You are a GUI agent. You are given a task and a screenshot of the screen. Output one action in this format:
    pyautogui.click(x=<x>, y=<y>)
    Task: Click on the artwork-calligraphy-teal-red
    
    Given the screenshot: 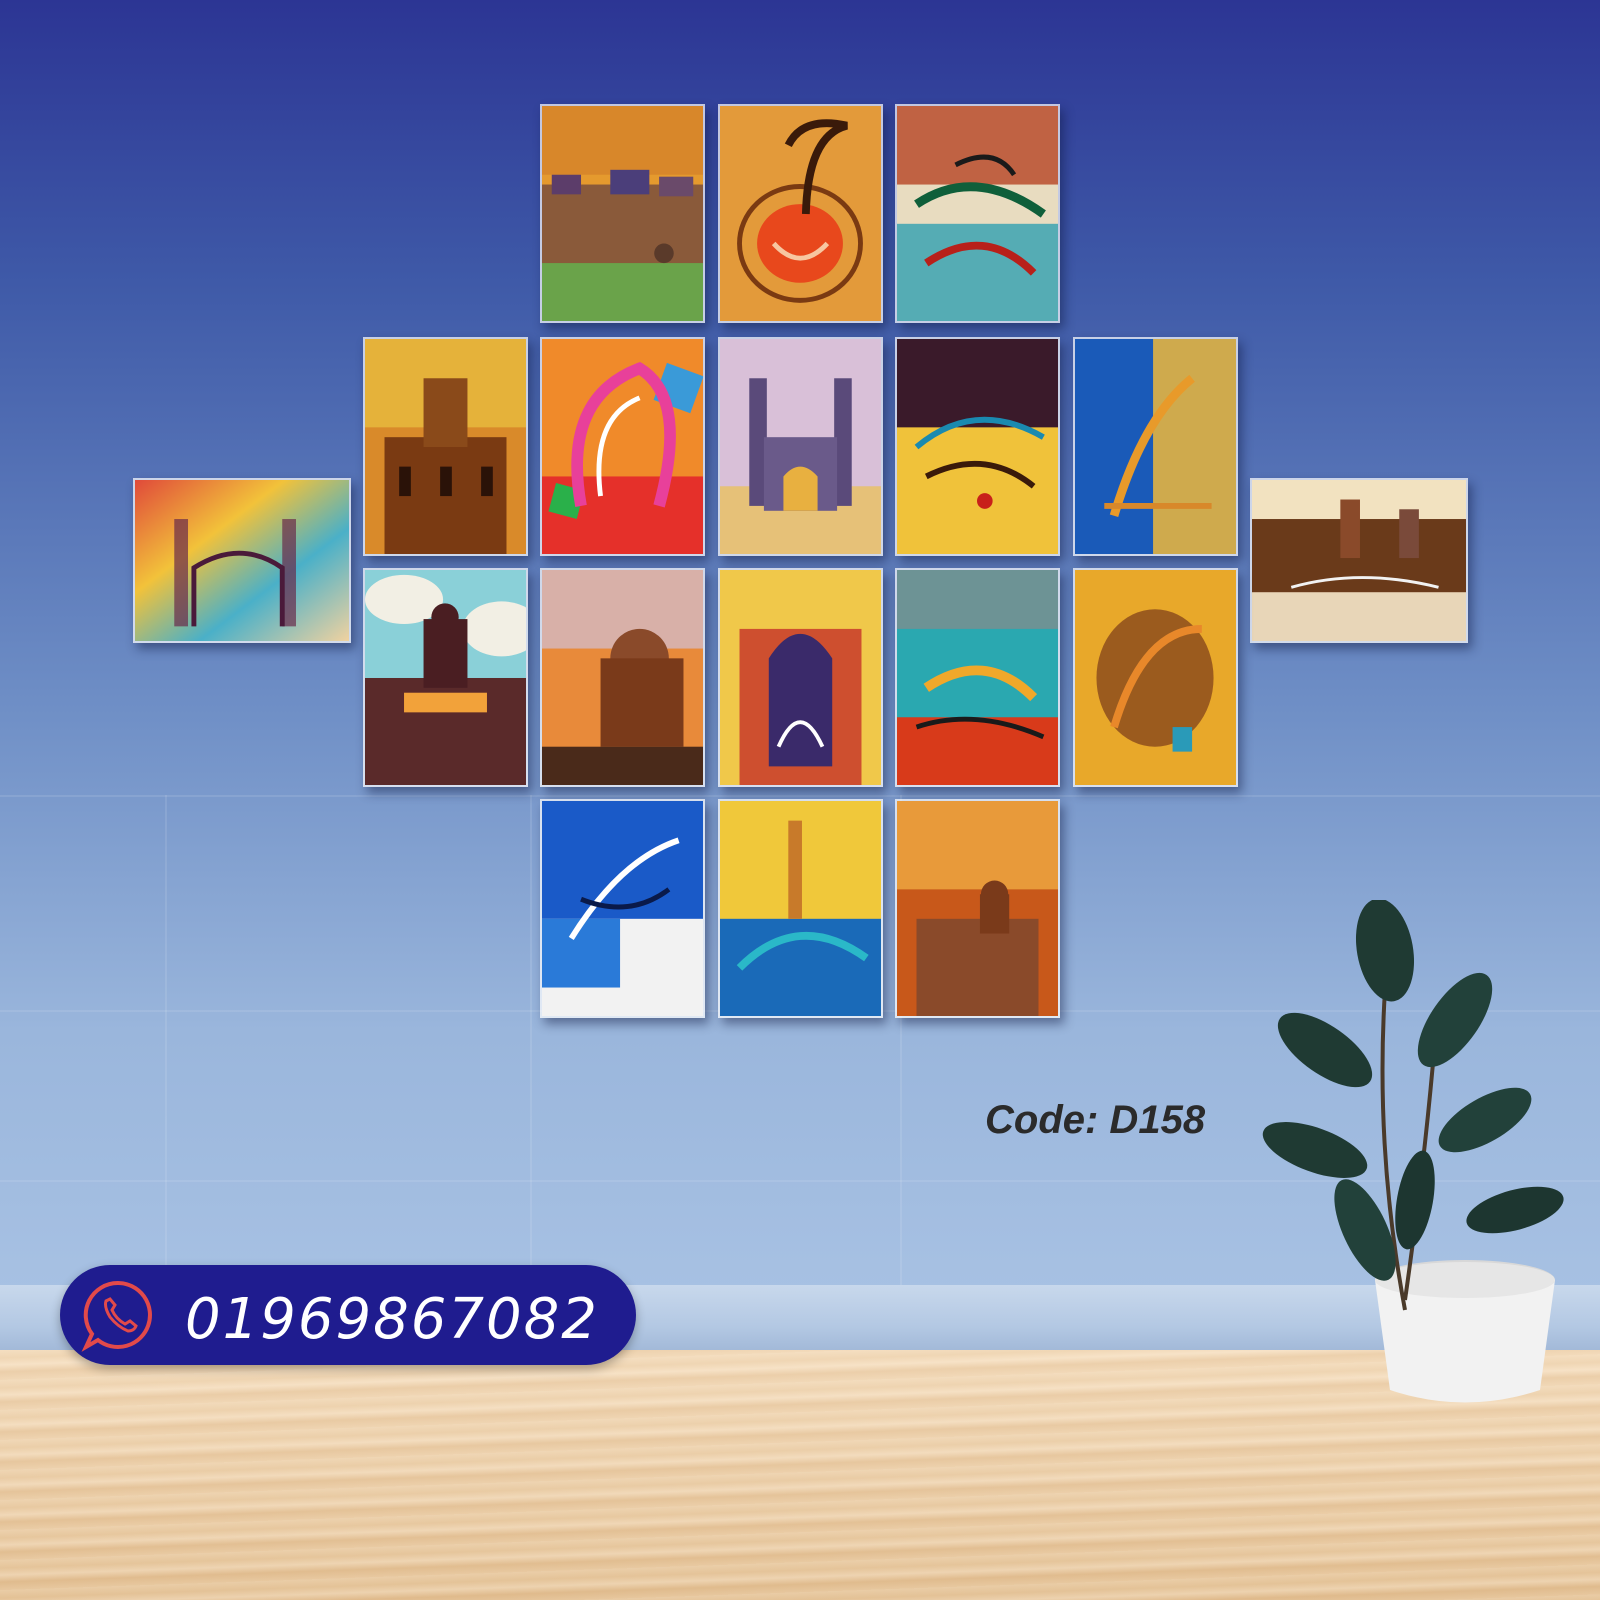 What is the action you would take?
    pyautogui.click(x=977, y=213)
    